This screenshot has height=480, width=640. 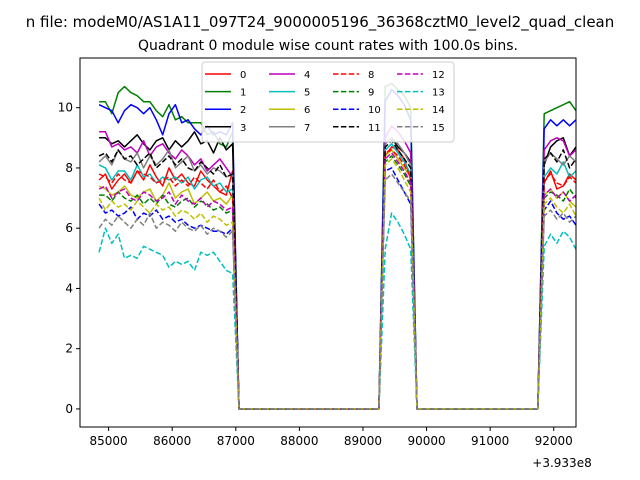 What do you see at coordinates (243, 128) in the screenshot?
I see `legend-label-3: 3` at bounding box center [243, 128].